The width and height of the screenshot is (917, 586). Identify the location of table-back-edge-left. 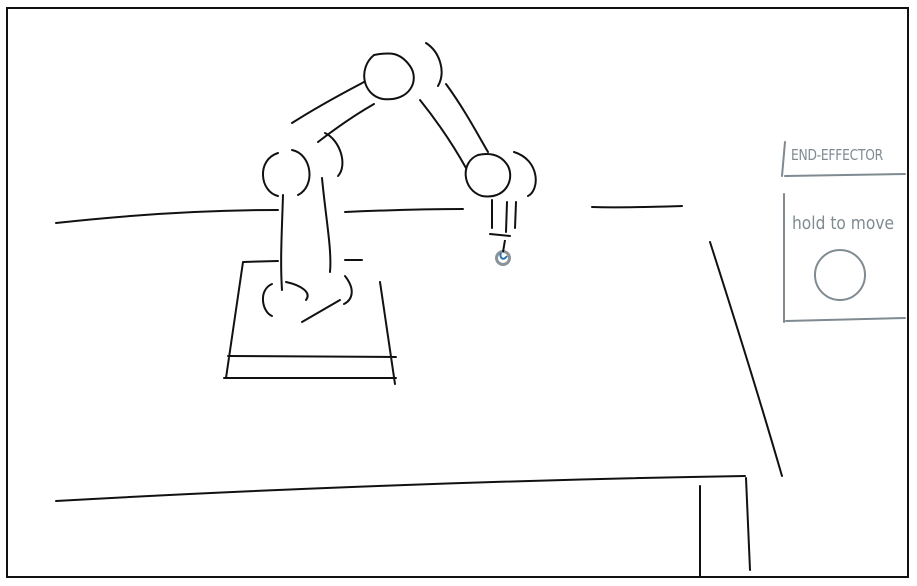
(167, 216).